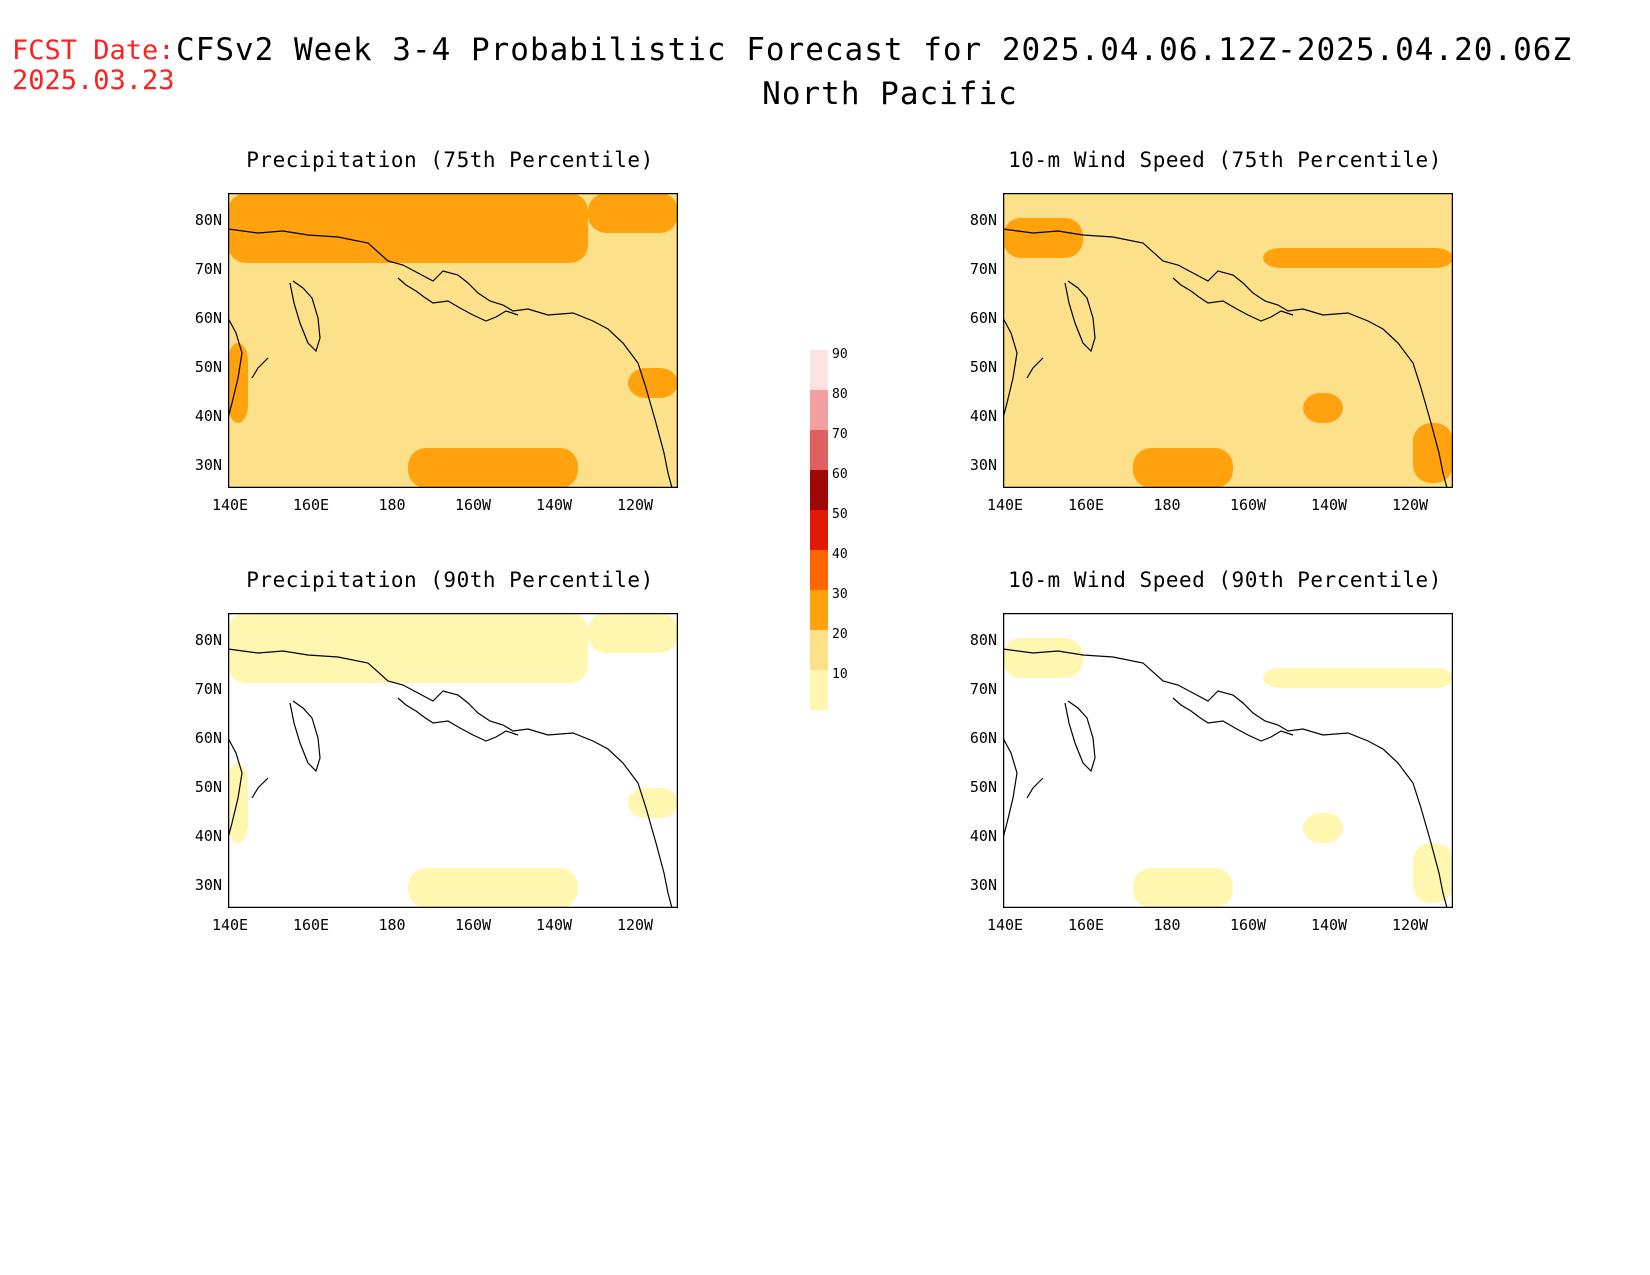 Image resolution: width=1650 pixels, height=1275 pixels. What do you see at coordinates (450, 580) in the screenshot?
I see `panel-title: Precipitation (90th Percentile)` at bounding box center [450, 580].